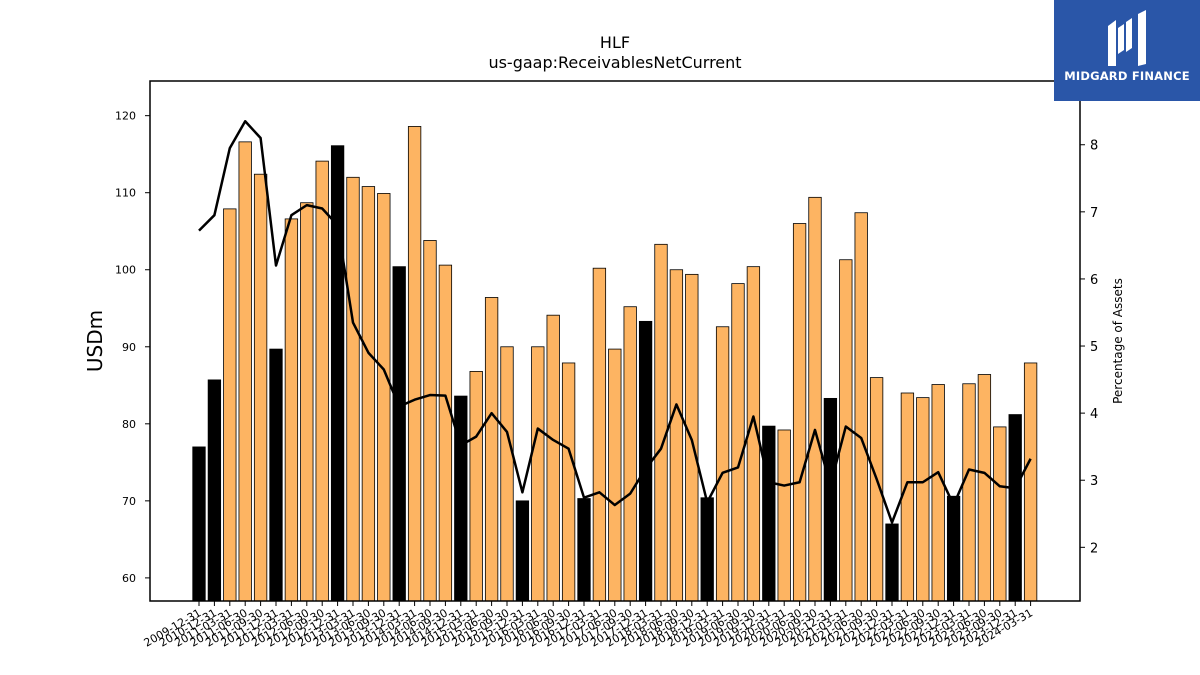 This screenshot has height=675, width=1200. I want to click on y-tick-label: 100, so click(125, 270).